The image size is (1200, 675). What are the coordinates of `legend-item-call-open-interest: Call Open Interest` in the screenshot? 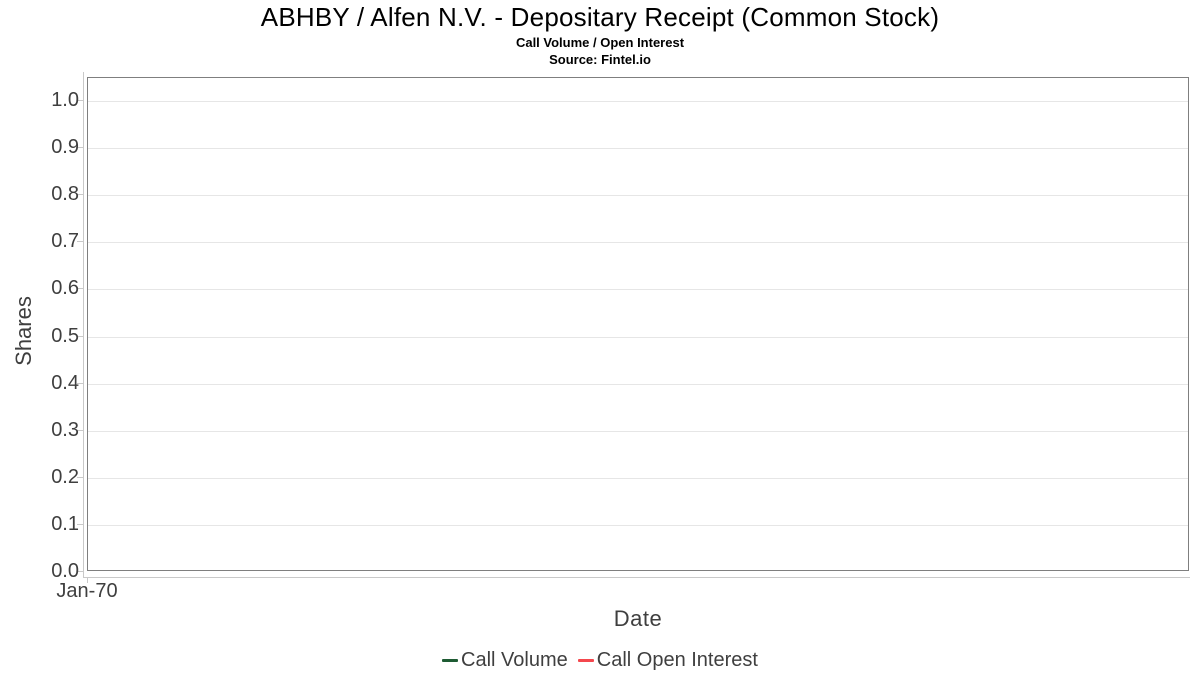 It's located at (667, 660).